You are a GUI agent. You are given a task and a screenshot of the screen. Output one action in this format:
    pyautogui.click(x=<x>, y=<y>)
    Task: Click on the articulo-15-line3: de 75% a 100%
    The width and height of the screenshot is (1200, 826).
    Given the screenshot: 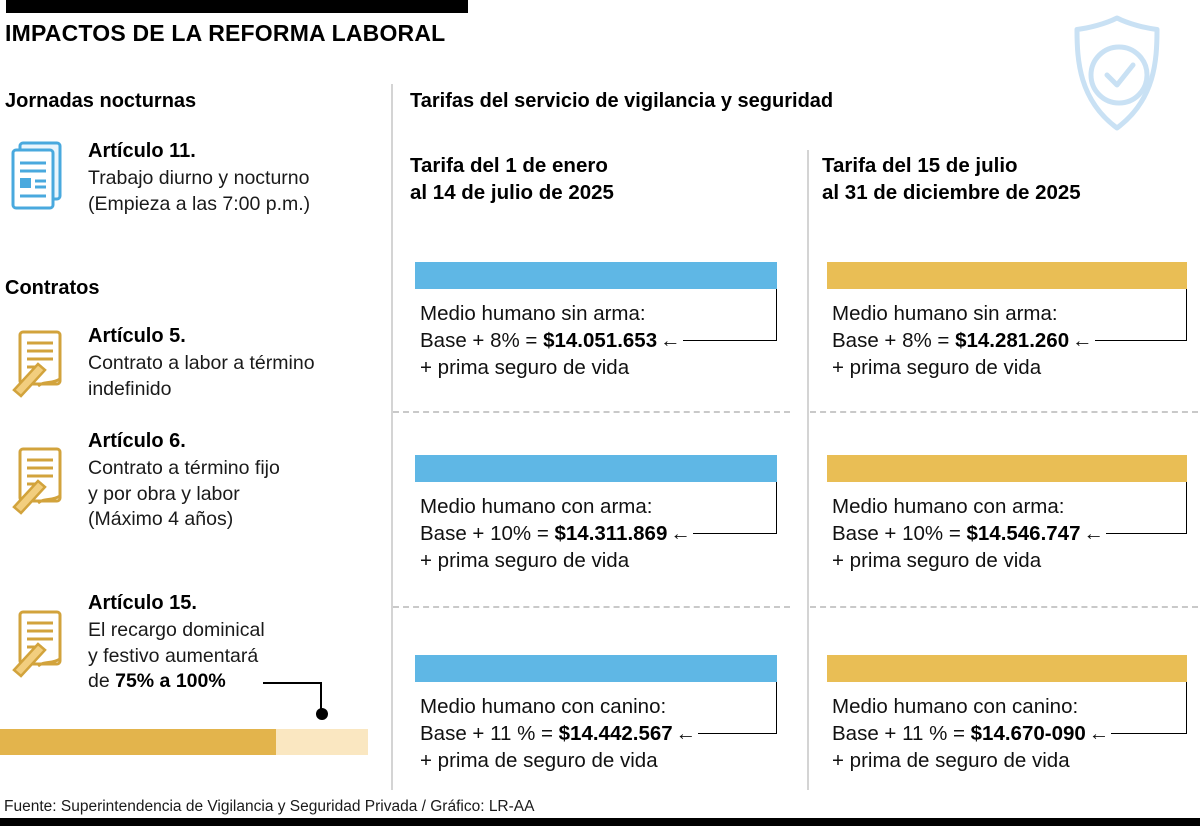 What is the action you would take?
    pyautogui.click(x=176, y=682)
    